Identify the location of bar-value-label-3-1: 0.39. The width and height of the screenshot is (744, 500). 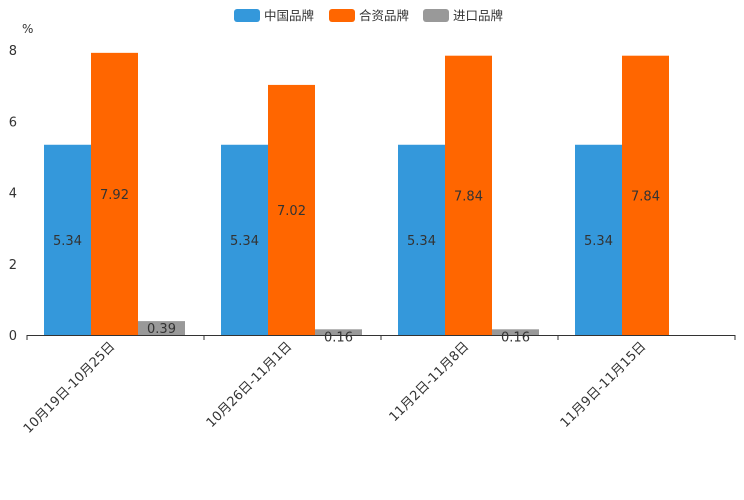
(161, 329).